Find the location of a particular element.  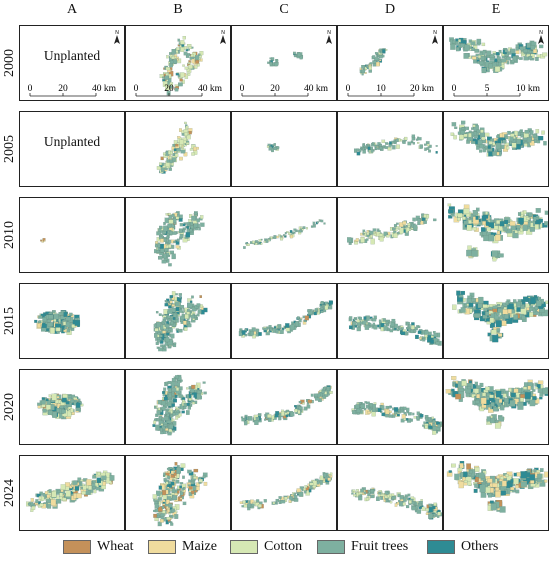

scale-bar-label: 20 is located at coordinates (275, 89).